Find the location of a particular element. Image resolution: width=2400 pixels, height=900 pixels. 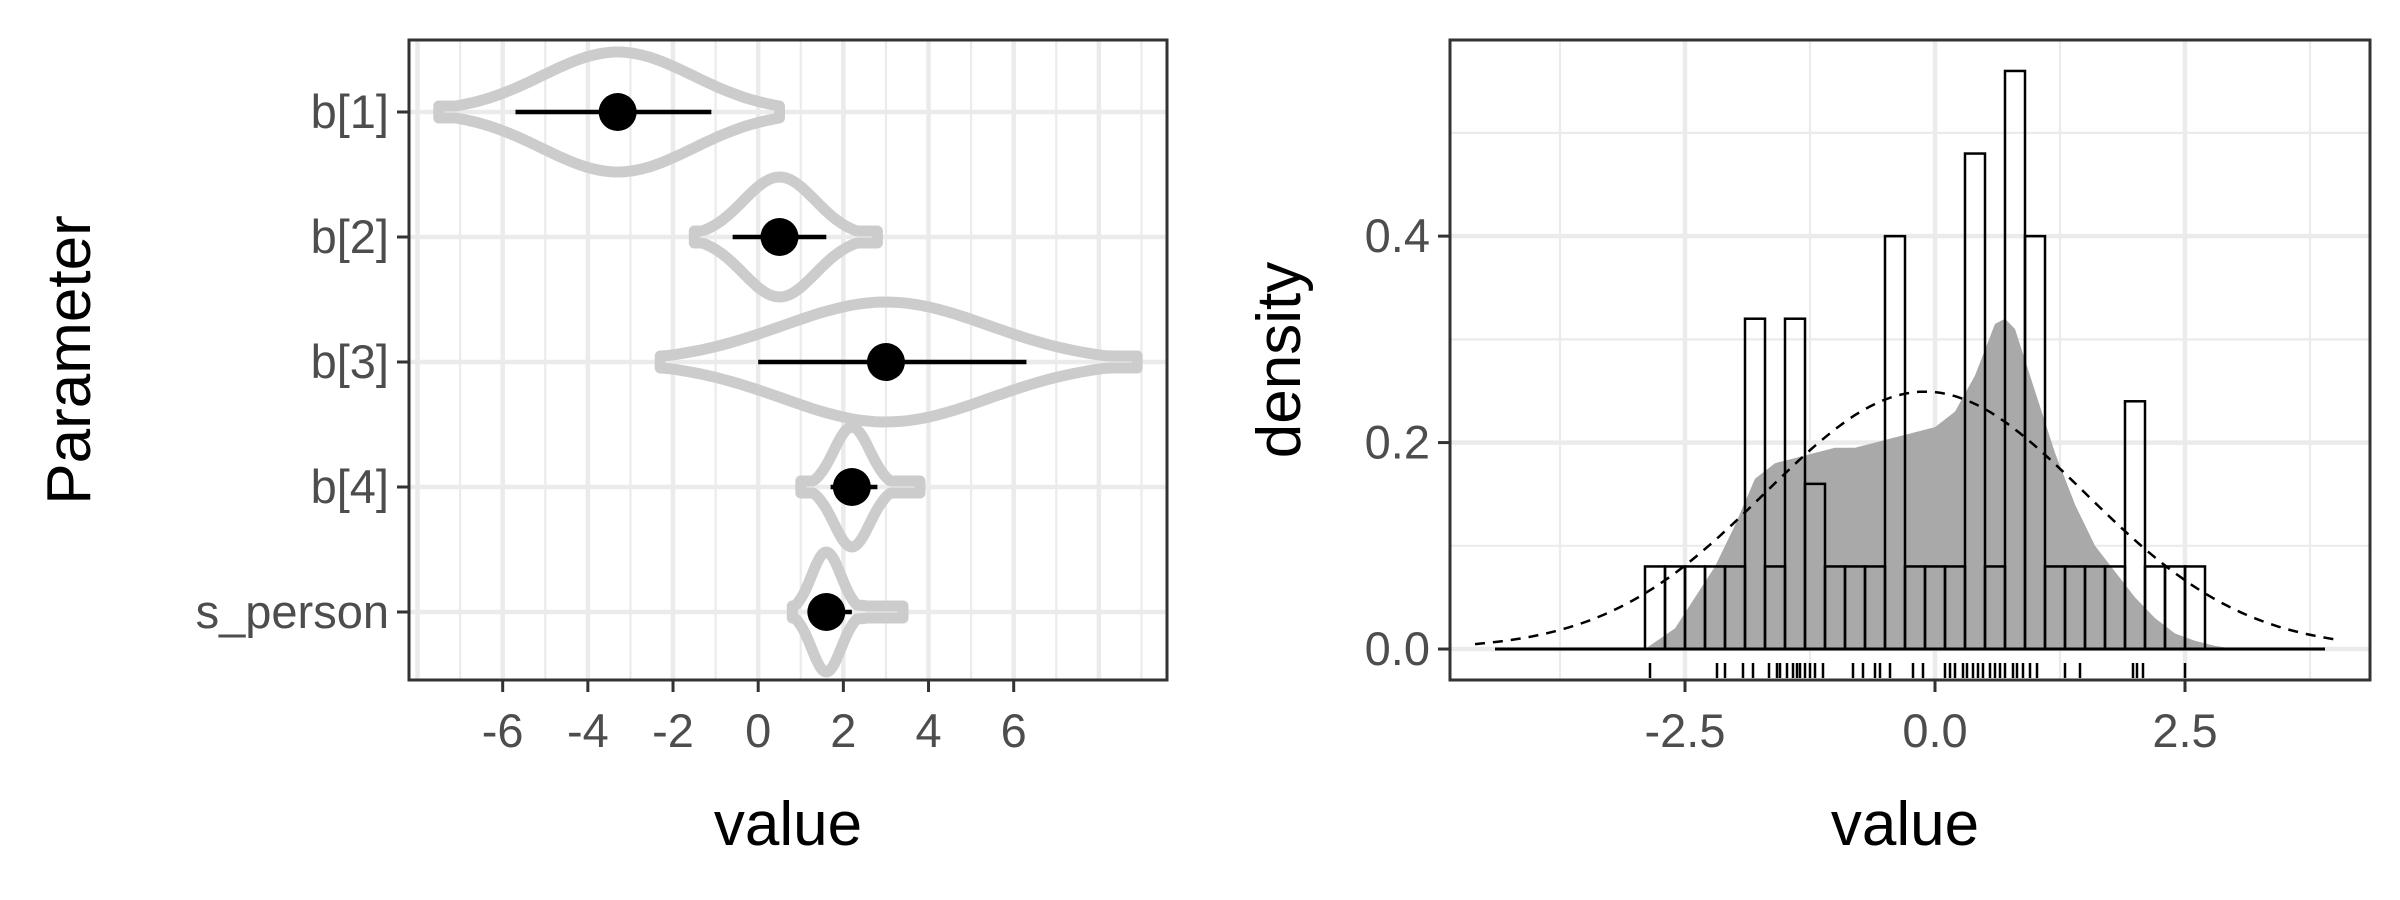

x-tick-label: 6 is located at coordinates (1014, 730).